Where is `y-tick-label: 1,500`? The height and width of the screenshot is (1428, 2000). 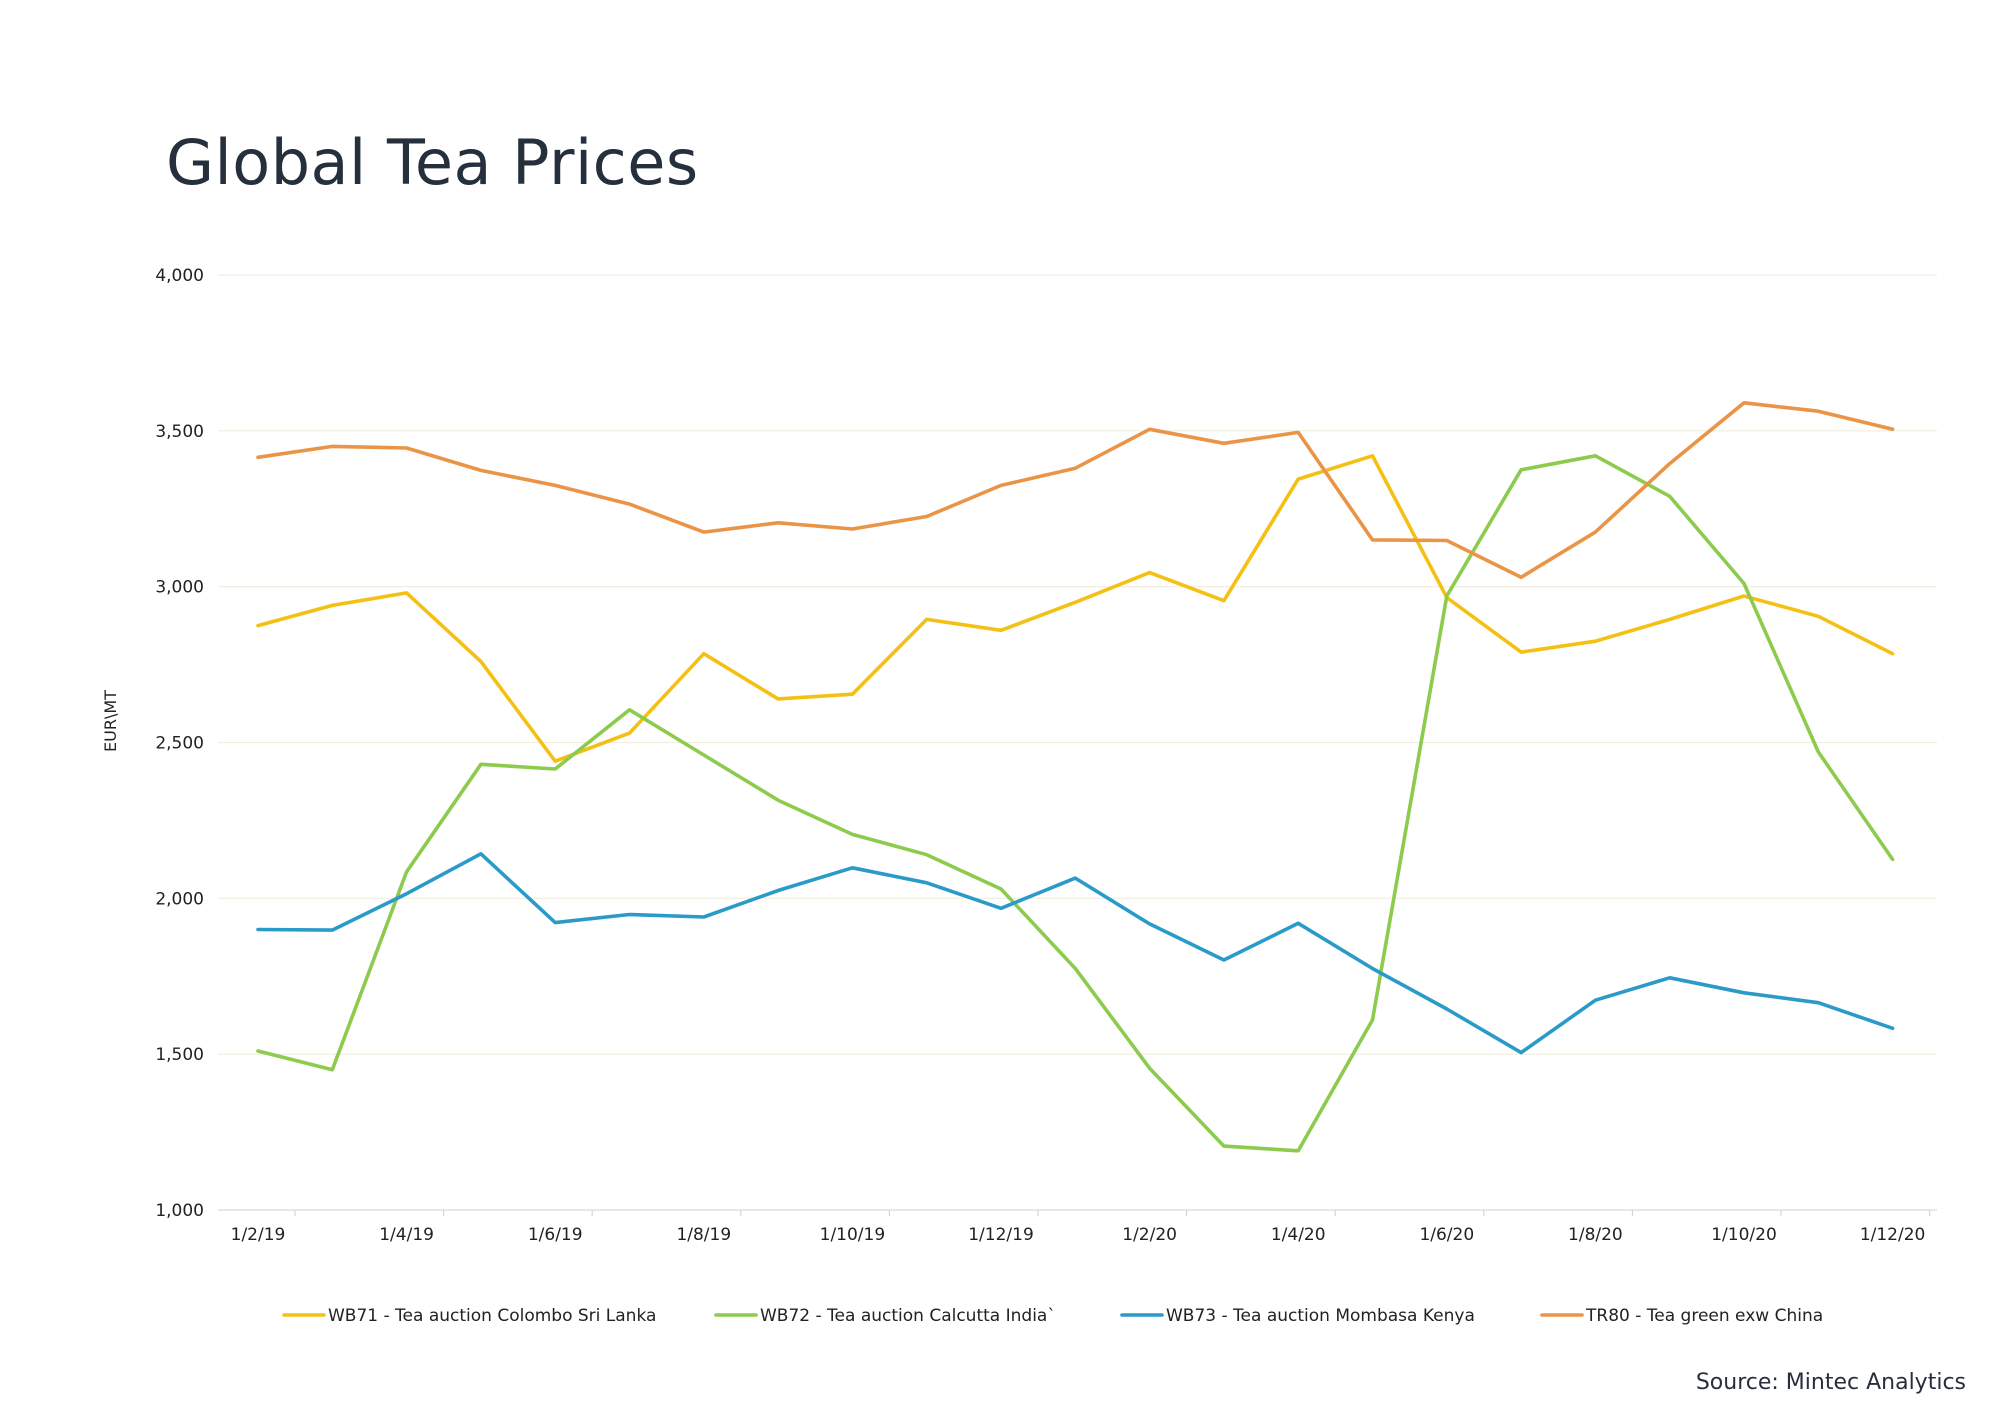 y-tick-label: 1,500 is located at coordinates (179, 1055).